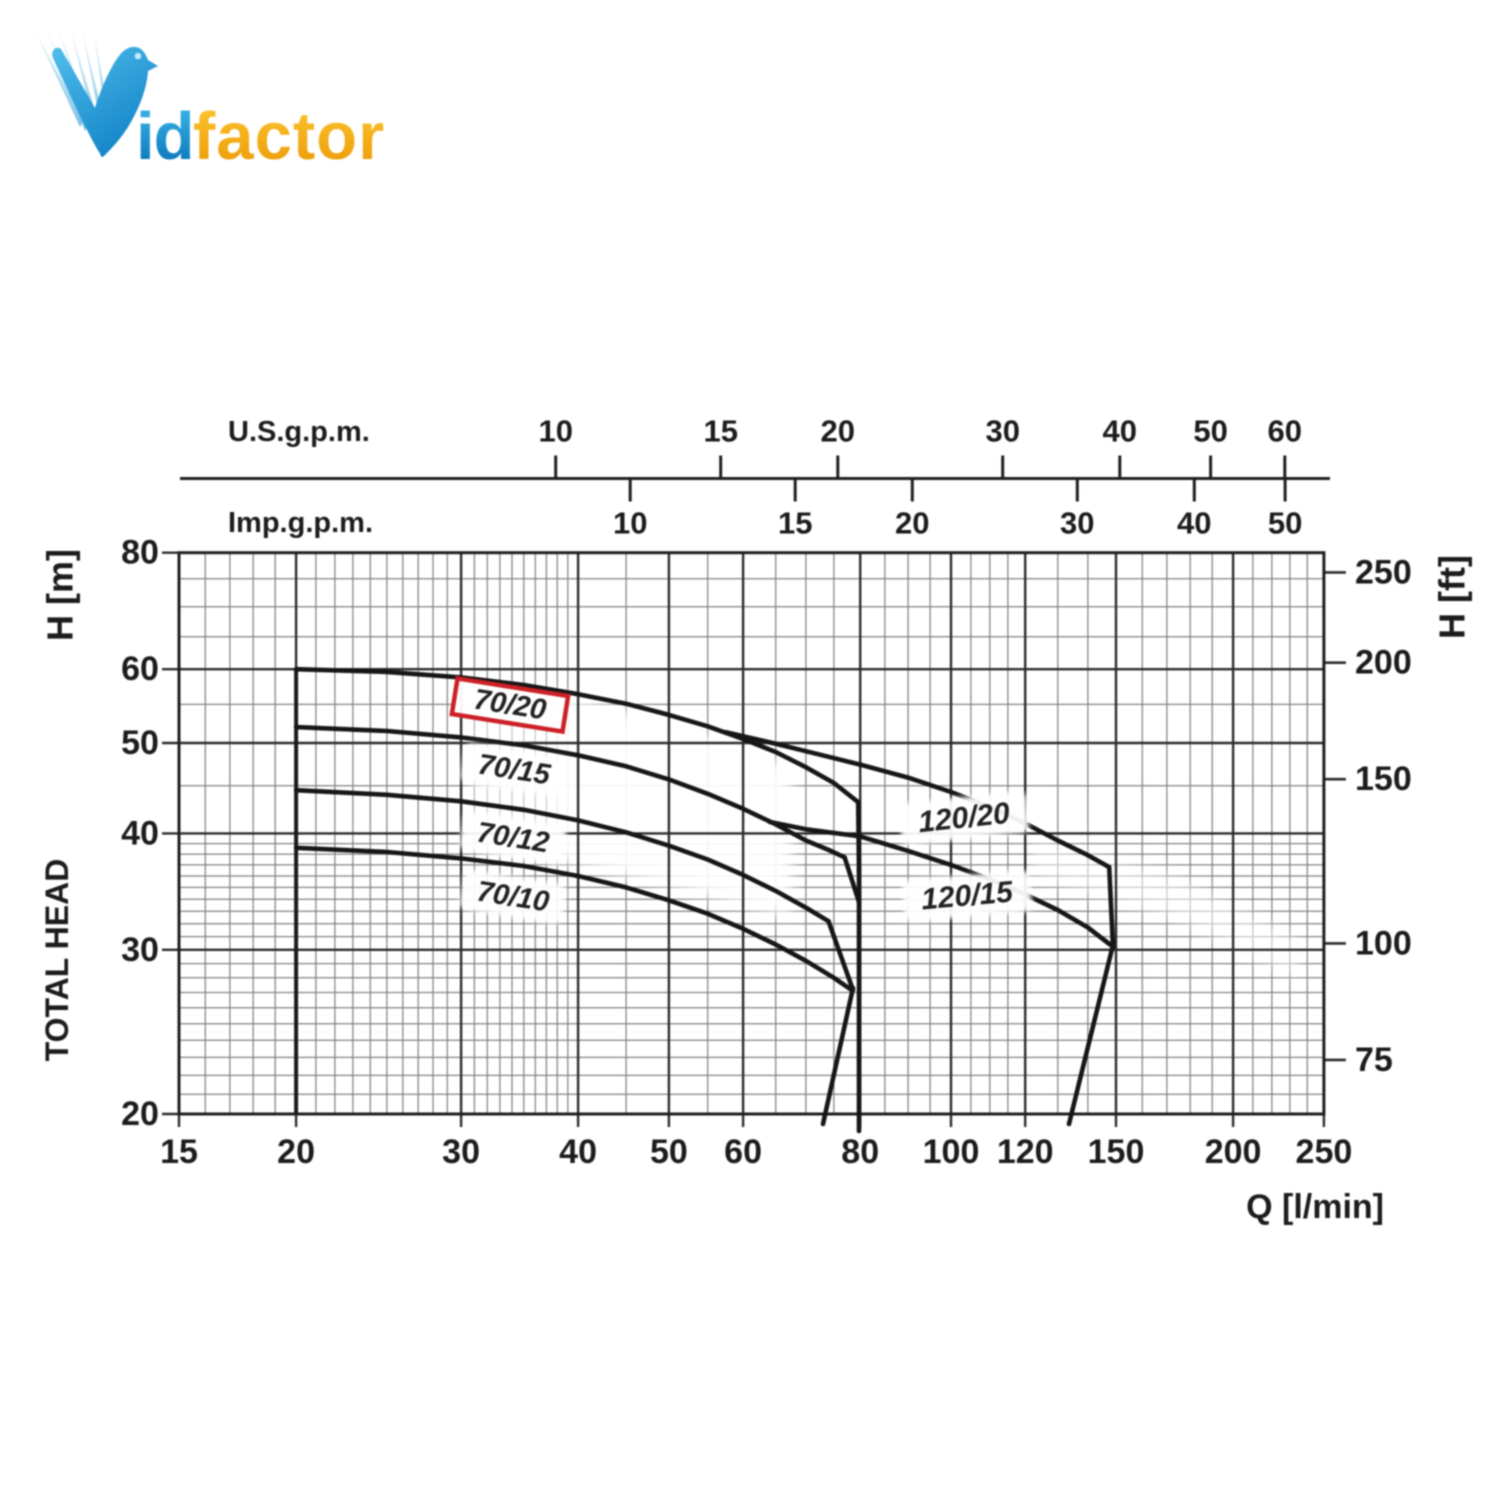 The width and height of the screenshot is (1500, 1500). I want to click on svg-text: factor, so click(289, 136).